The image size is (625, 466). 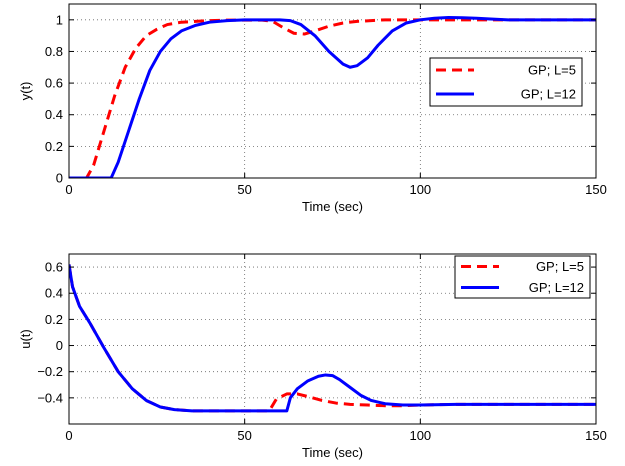 I want to click on y-tick-label-3: 0.2, so click(x=54, y=319).